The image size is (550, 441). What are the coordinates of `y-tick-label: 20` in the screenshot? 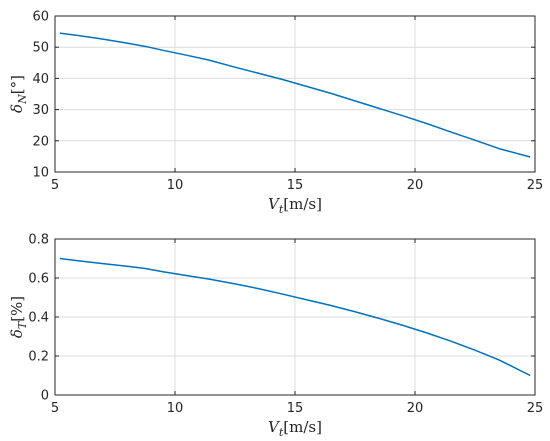 It's located at (40, 141).